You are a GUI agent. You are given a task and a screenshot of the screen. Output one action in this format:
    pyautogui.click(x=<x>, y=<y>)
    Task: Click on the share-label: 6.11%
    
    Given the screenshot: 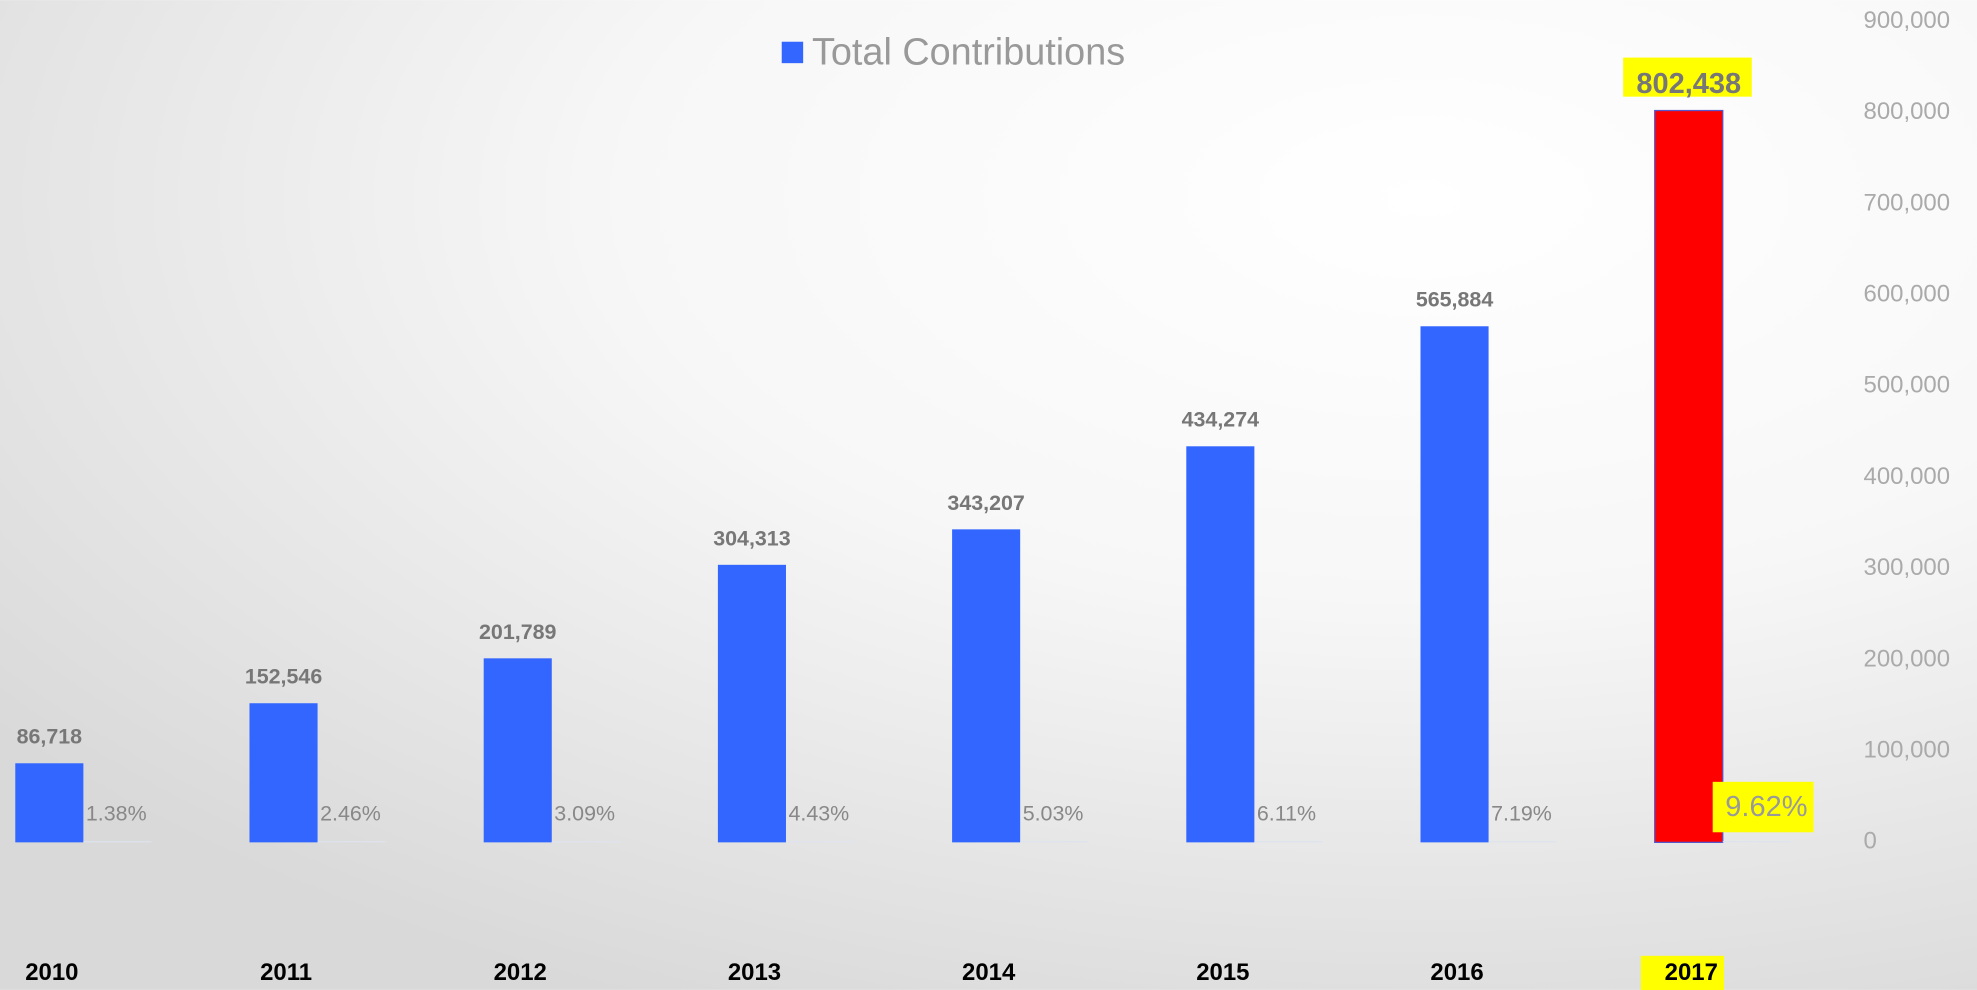 What is the action you would take?
    pyautogui.click(x=1286, y=813)
    